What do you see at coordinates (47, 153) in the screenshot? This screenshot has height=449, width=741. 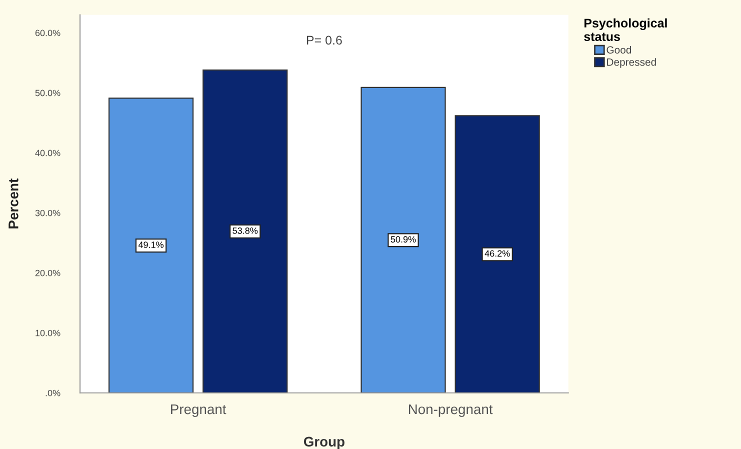 I see `y-tick-label: 40.0%` at bounding box center [47, 153].